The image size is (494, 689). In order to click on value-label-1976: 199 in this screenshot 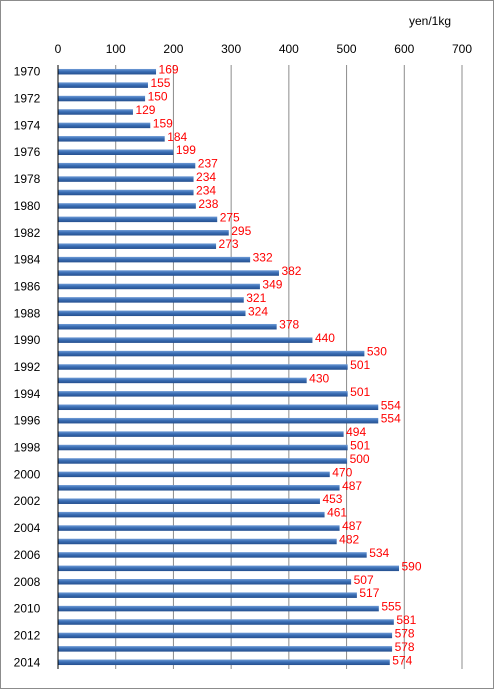, I will do `click(186, 150)`.